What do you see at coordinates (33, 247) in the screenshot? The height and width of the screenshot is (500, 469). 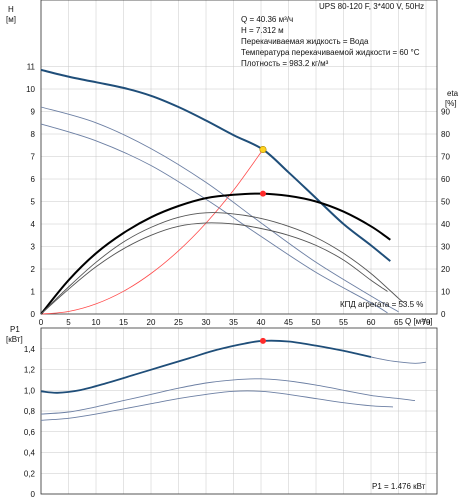 I see `y-tick-label-head: 3` at bounding box center [33, 247].